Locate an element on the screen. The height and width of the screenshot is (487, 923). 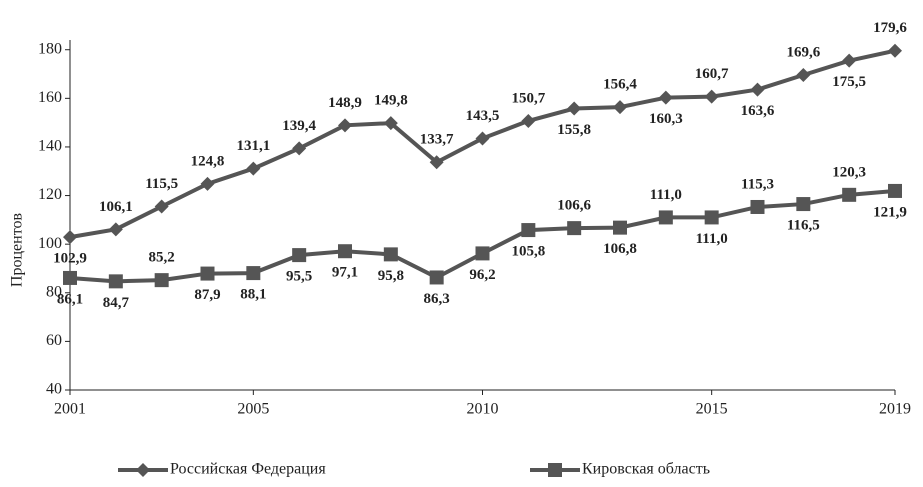
data-label: 160,3 is located at coordinates (666, 119).